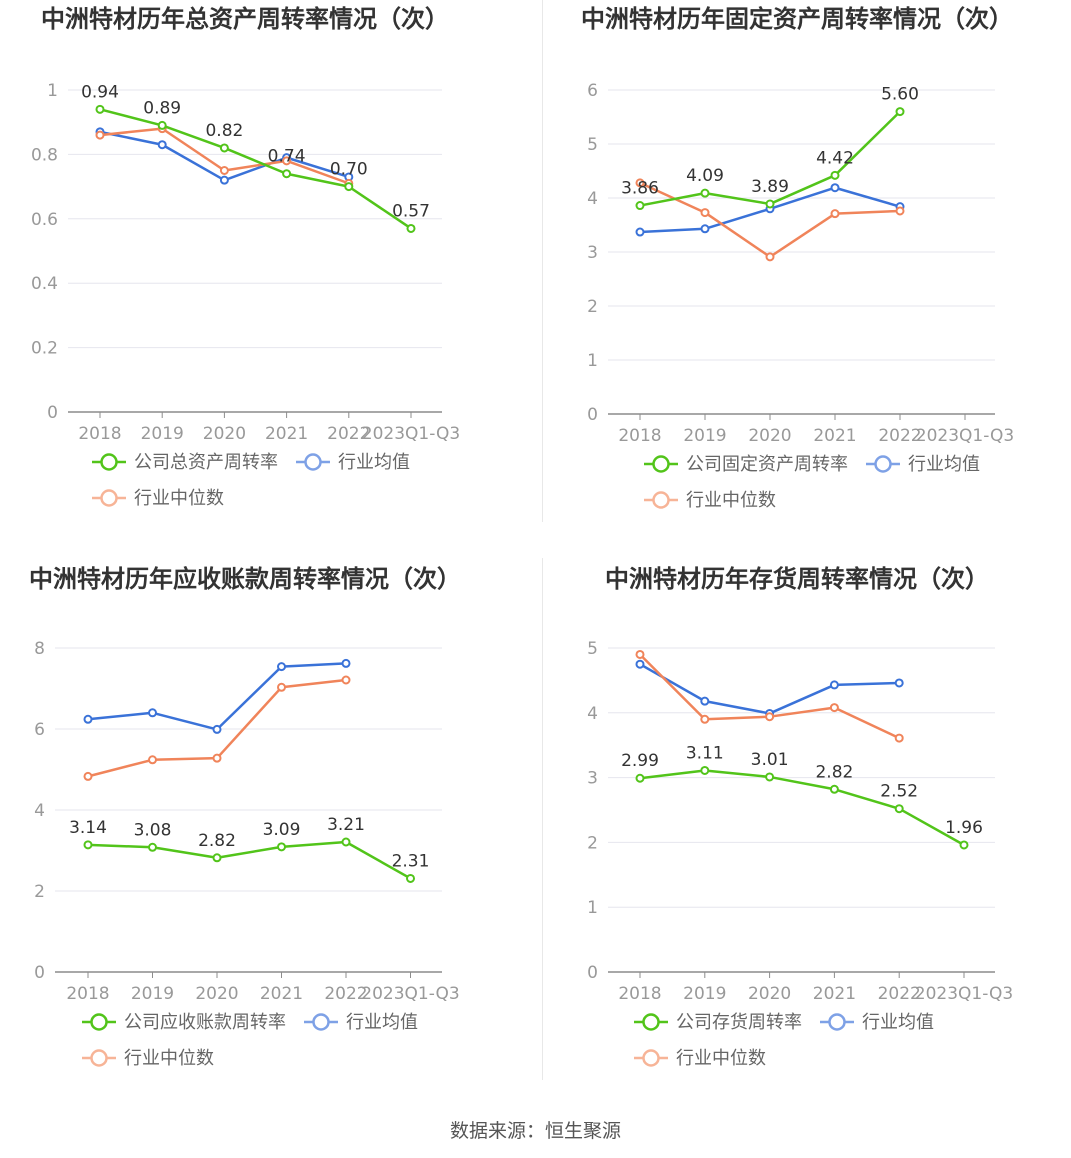 This screenshot has height=1158, width=1071. Describe the element at coordinates (346, 825) in the screenshot. I see `data-label: 3.21` at that location.